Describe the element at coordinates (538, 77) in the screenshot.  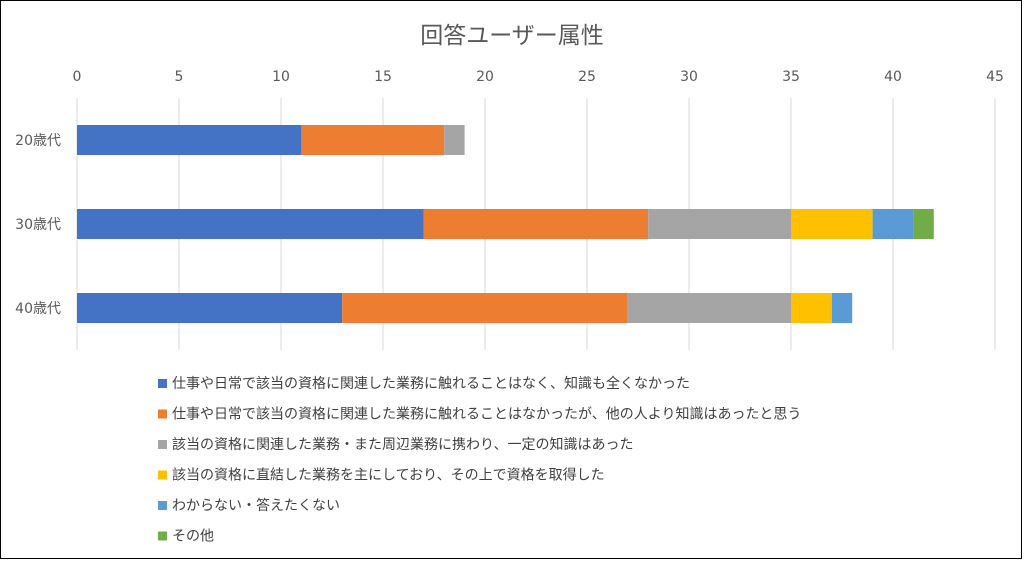
I see `x-axis-ticks: 0 5 10 15 20 25 30 35 40 45` at that location.